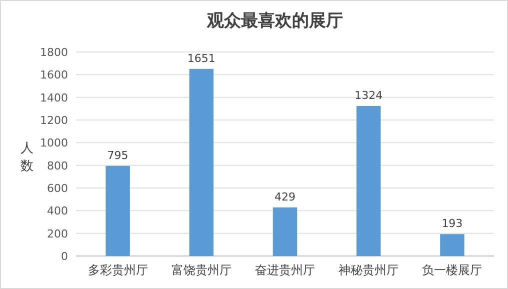 This screenshot has height=289, width=508. I want to click on y-tick-label: 400, so click(57, 211).